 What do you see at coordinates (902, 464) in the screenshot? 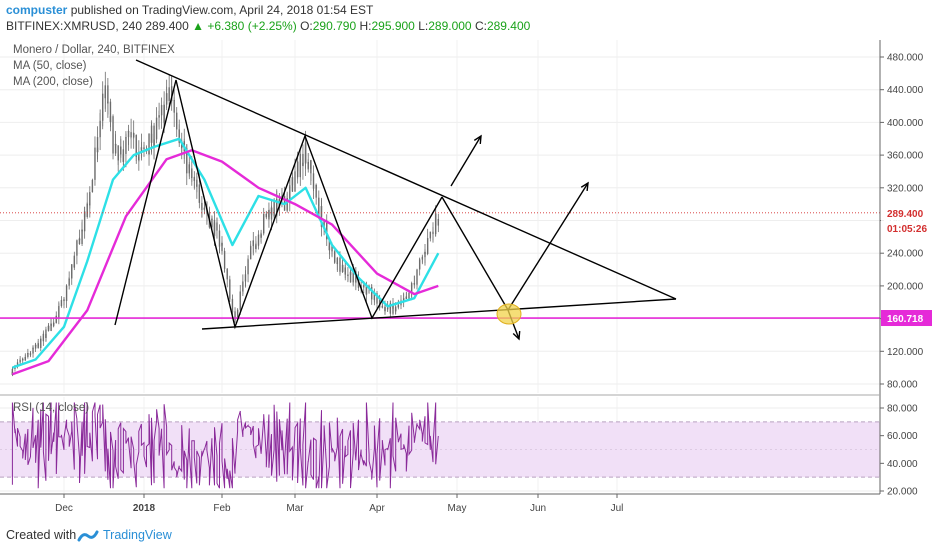
I see `rsi-tick-label: 40.000` at bounding box center [902, 464].